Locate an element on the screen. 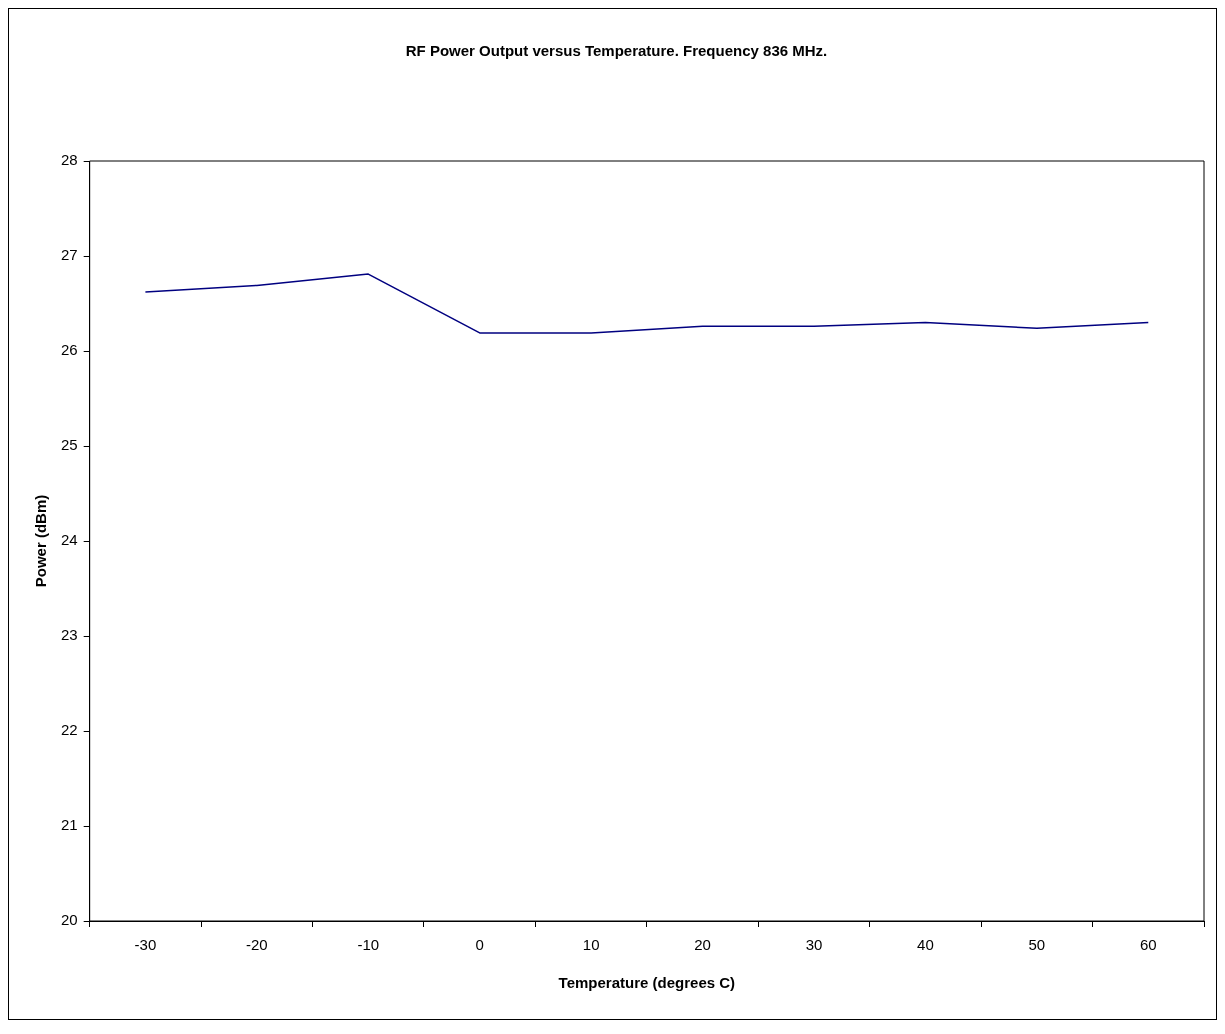 This screenshot has width=1225, height=1034. chart-title: RF Power Output versus Temperature. Frequency 836 MHz. is located at coordinates (616, 51).